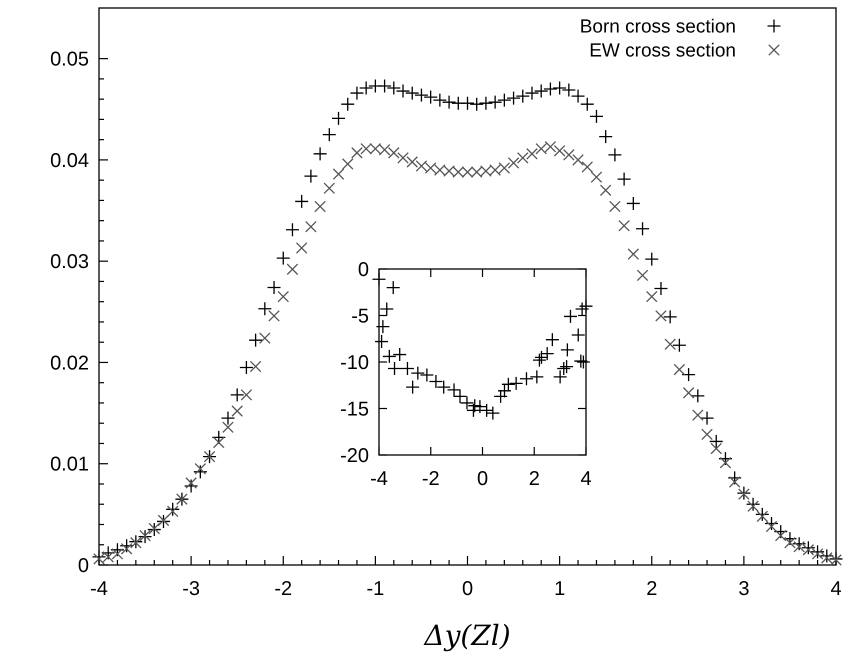 The width and height of the screenshot is (852, 664). What do you see at coordinates (658, 27) in the screenshot?
I see `legend-label: Born cross section` at bounding box center [658, 27].